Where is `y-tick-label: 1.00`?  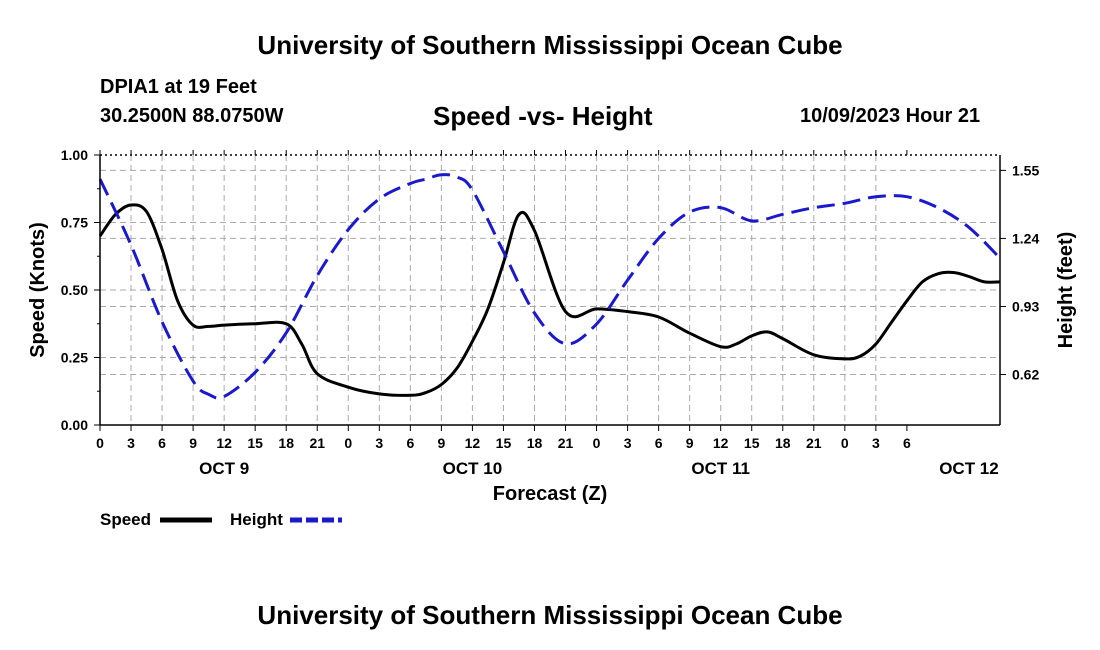
y-tick-label: 1.00 is located at coordinates (74, 155).